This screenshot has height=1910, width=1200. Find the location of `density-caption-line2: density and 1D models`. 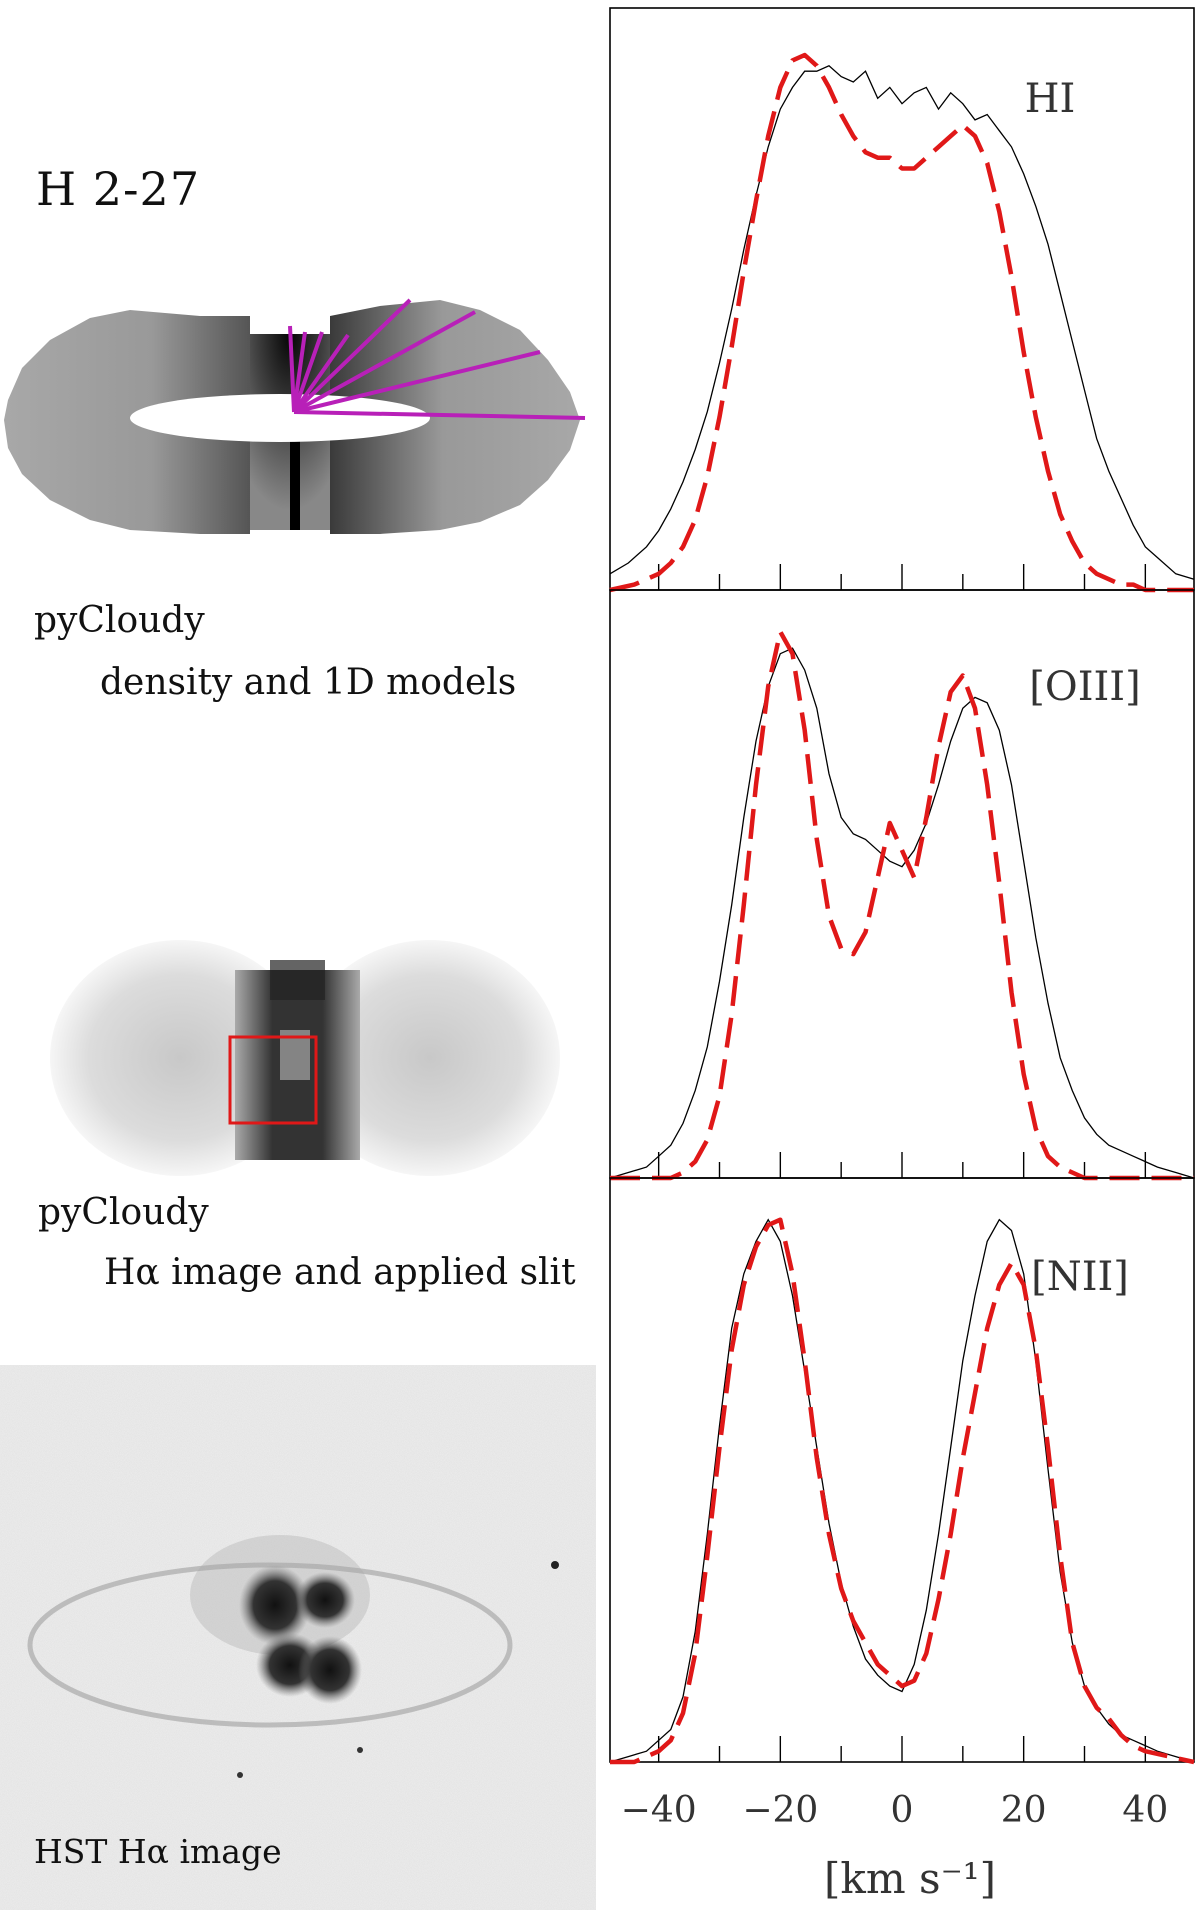

density-caption-line2: density and 1D models is located at coordinates (308, 682).